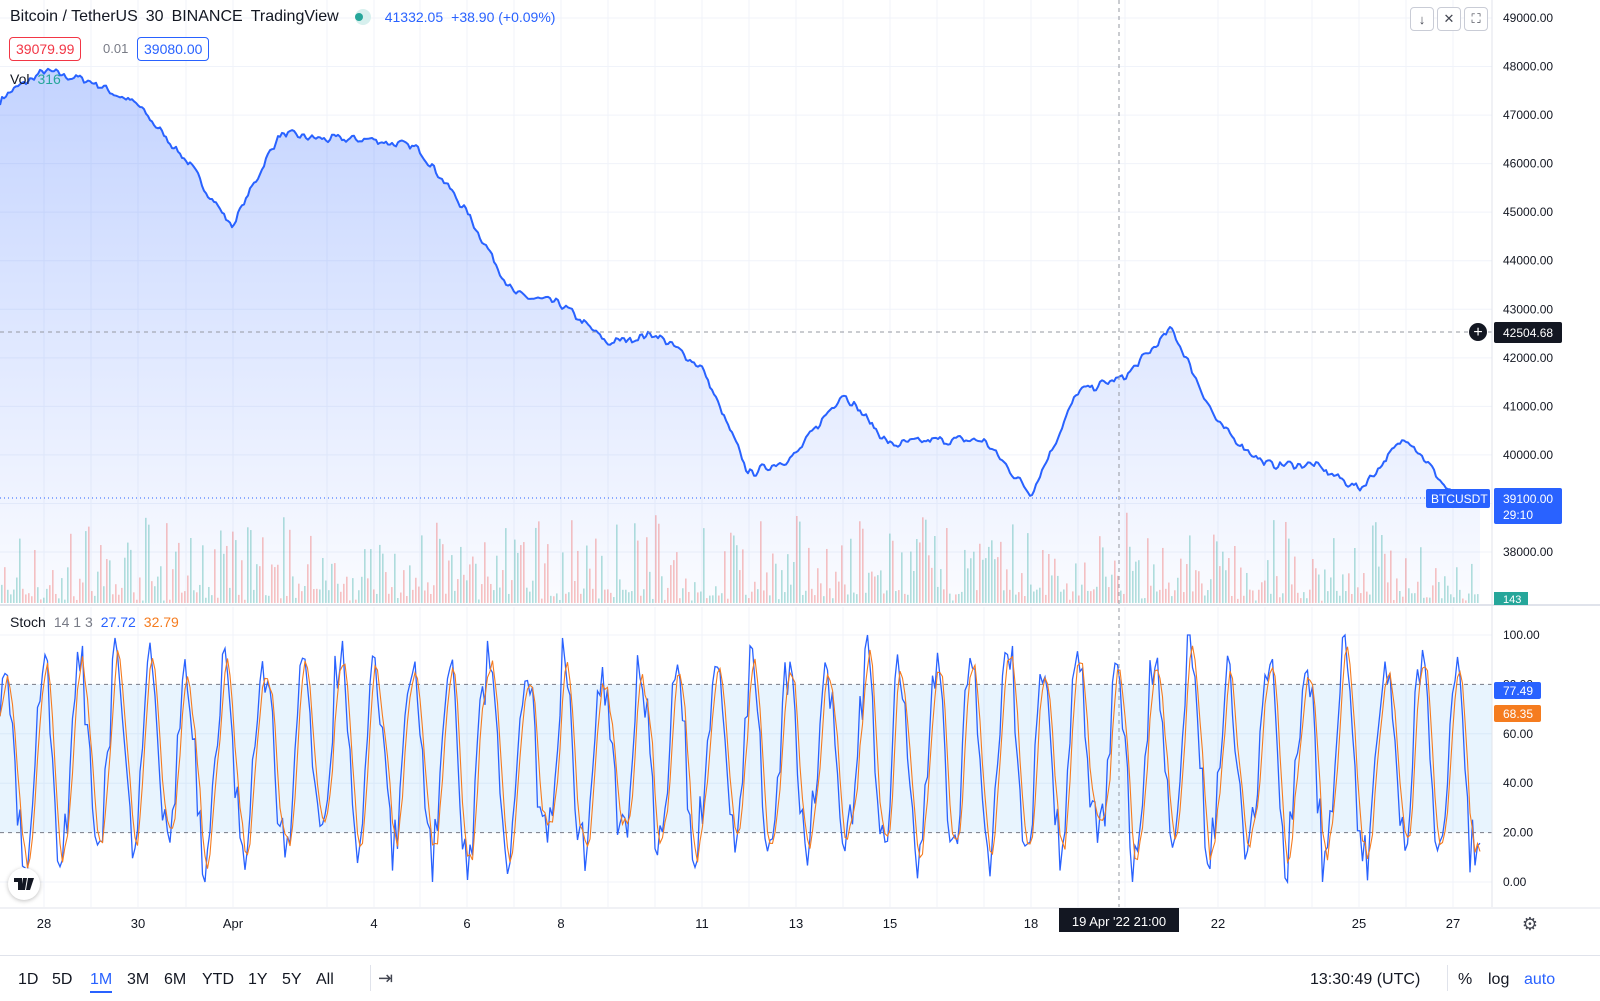 The width and height of the screenshot is (1600, 1001). I want to click on symbol-name: Bitcoin / TetherUS, so click(74, 16).